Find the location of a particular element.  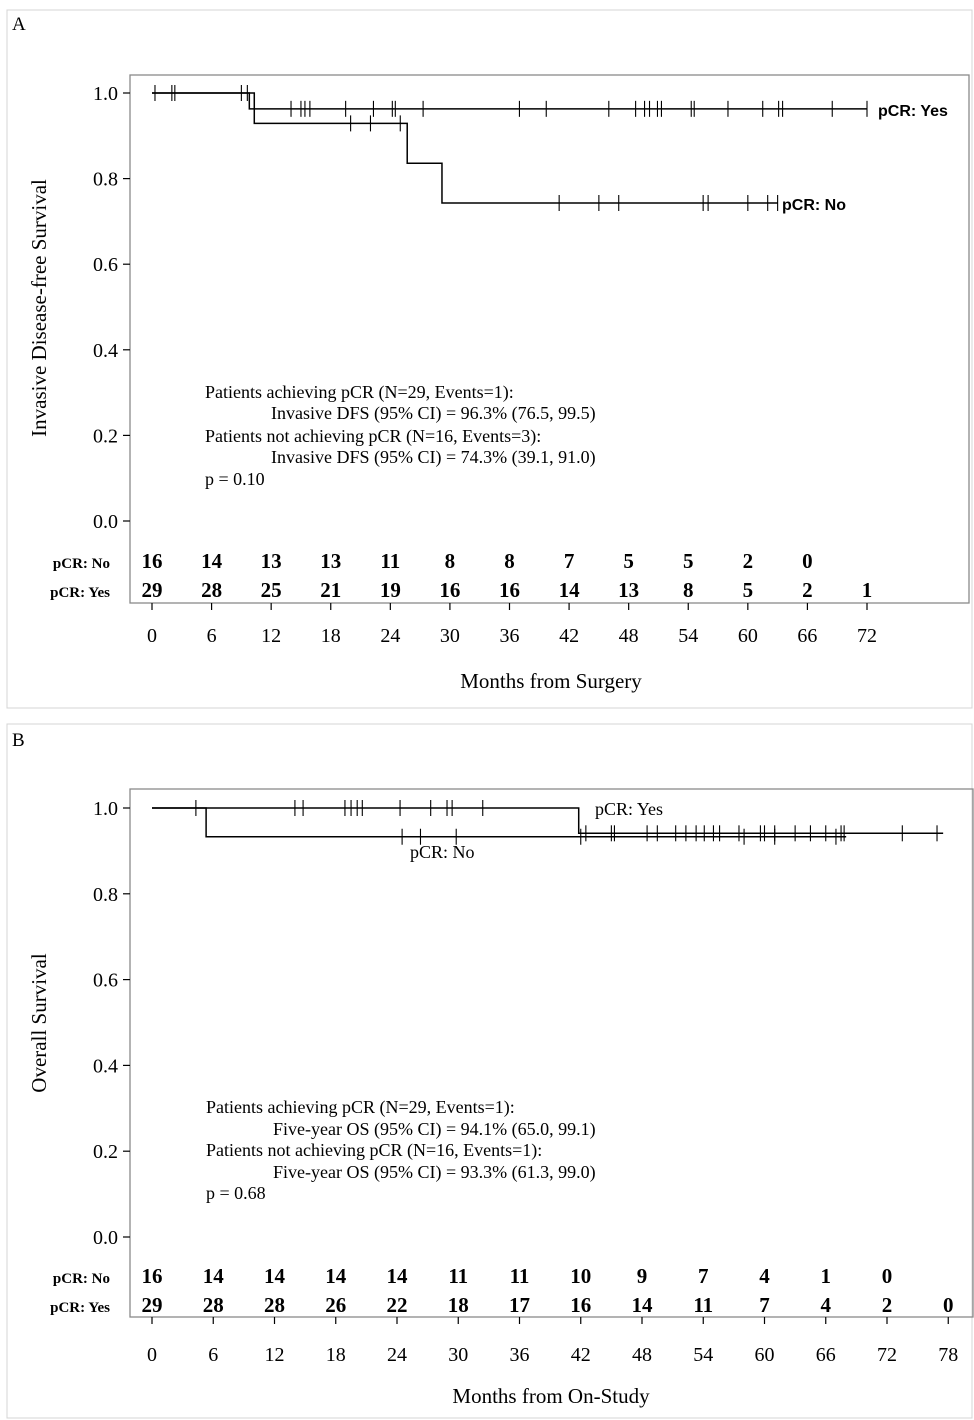

at-risk-count: 10 is located at coordinates (580, 1276).